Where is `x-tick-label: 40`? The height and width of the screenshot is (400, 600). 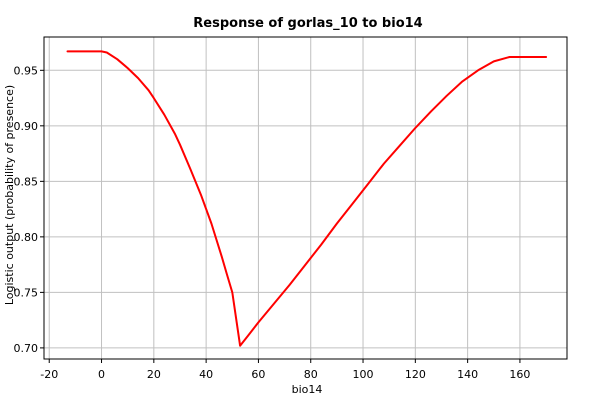
x-tick-label: 40 is located at coordinates (206, 374).